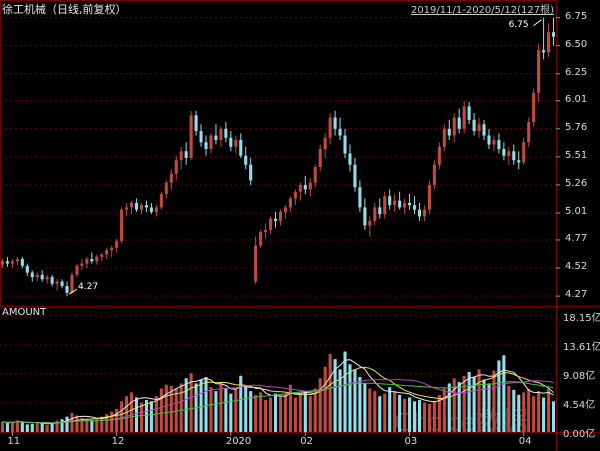 This screenshot has width=600, height=451. What do you see at coordinates (64, 9) in the screenshot?
I see `chart-title: 徐工机械（日线,前复权）` at bounding box center [64, 9].